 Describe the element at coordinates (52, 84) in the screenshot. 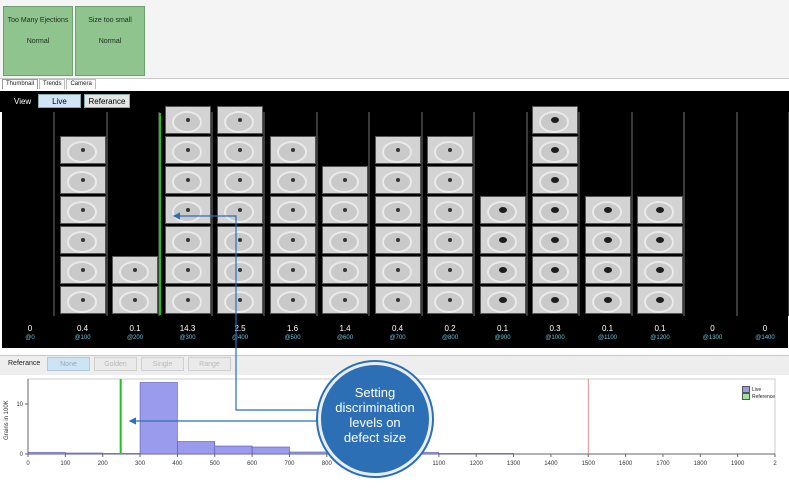

I see `tab-trends: Trends` at that location.